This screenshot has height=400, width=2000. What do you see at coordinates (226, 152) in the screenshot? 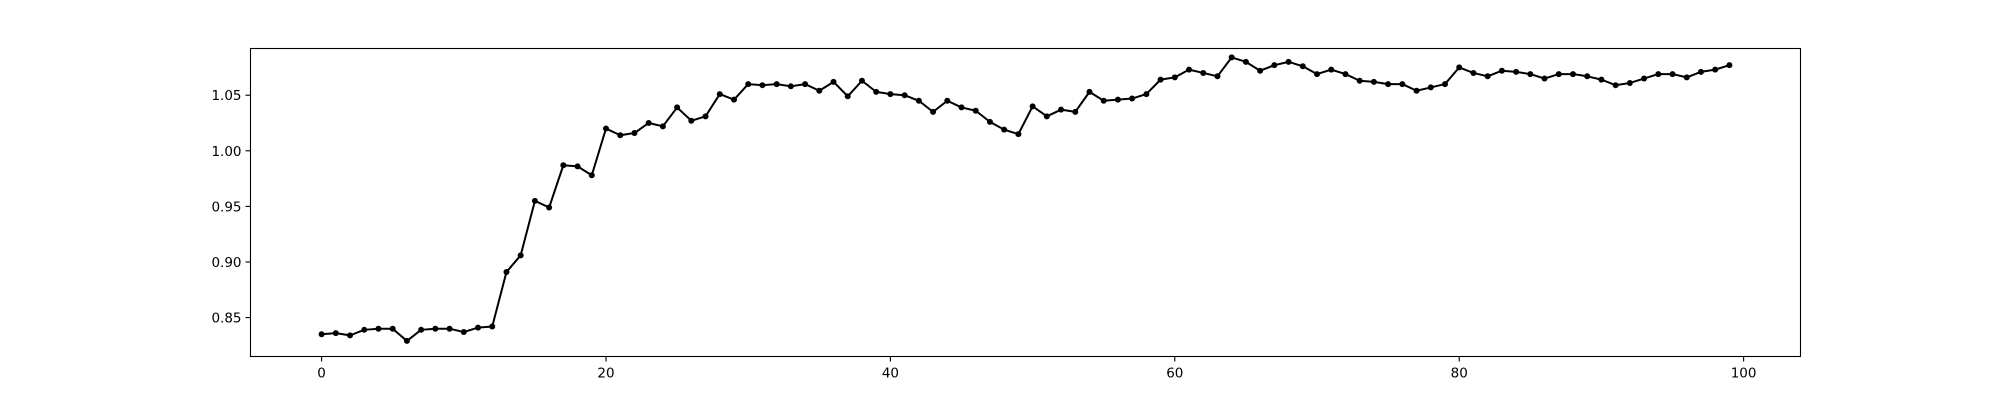
I see `y-tick-label: 1.00` at bounding box center [226, 152].